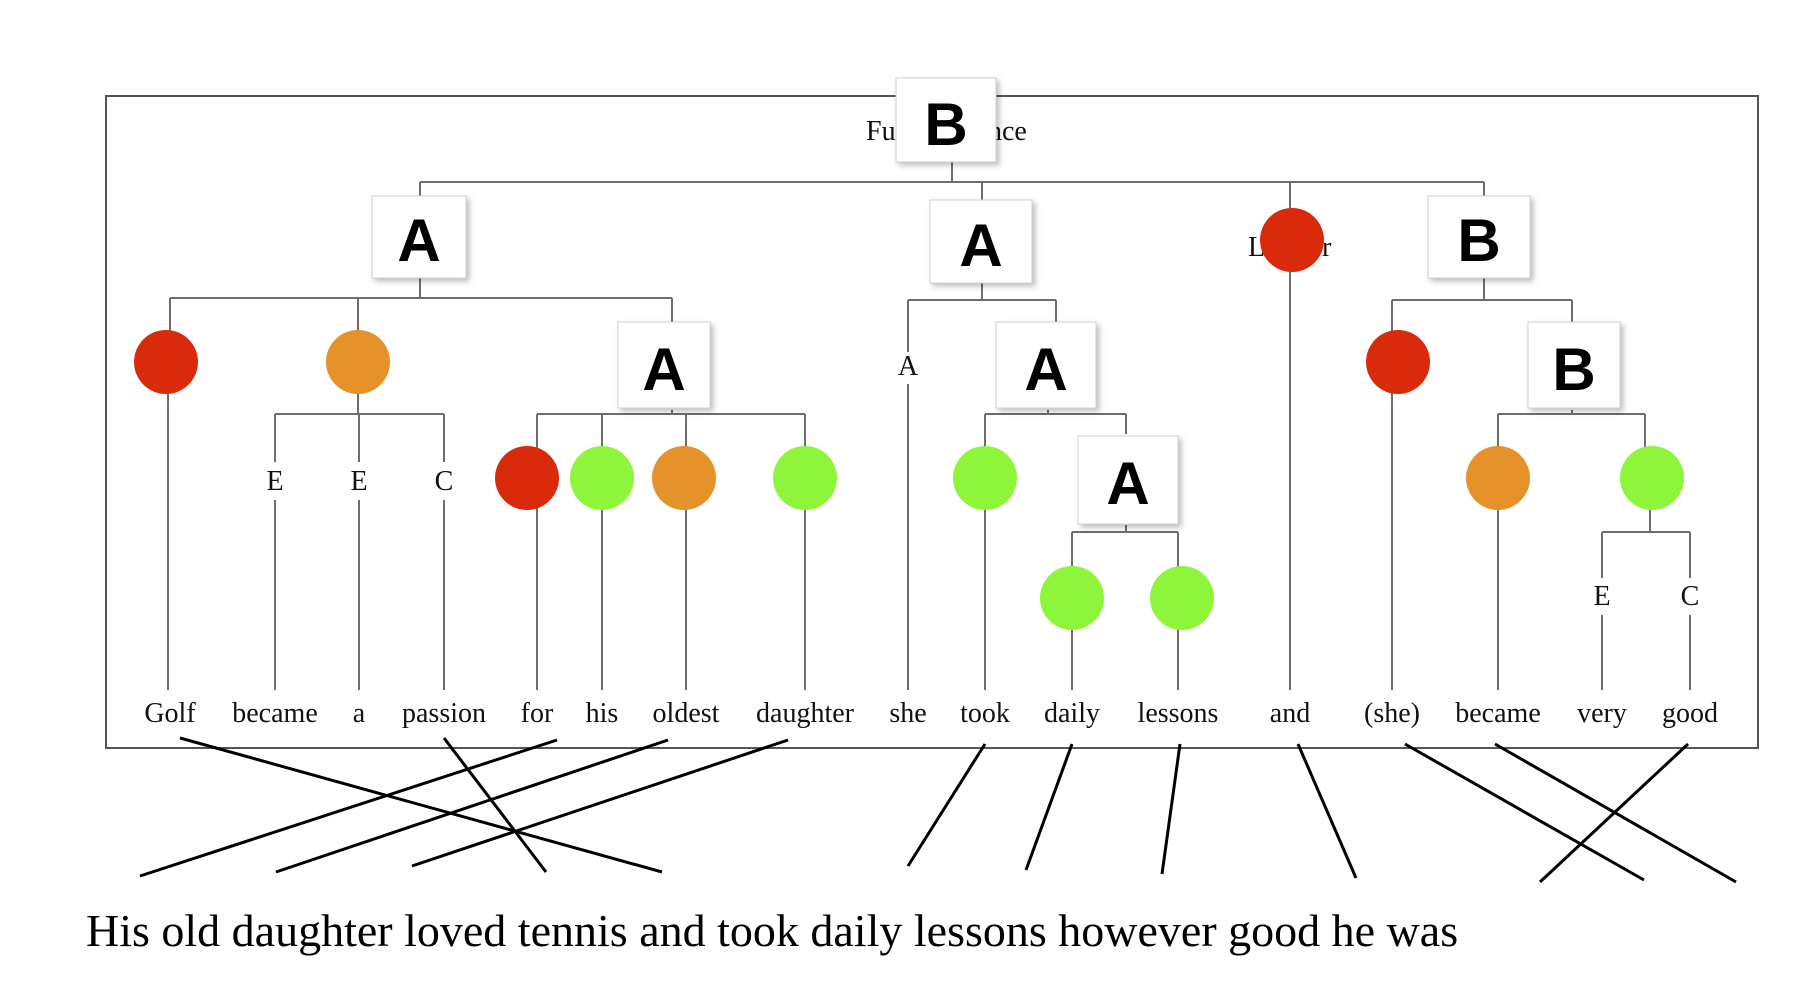 This screenshot has height=1001, width=1806. I want to click on badge-a-1: A, so click(419, 237).